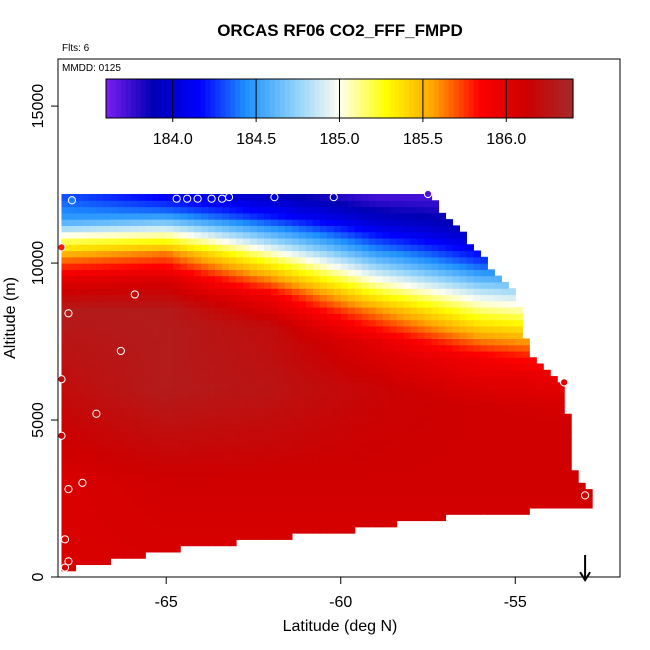 This screenshot has height=650, width=650. Describe the element at coordinates (515, 602) in the screenshot. I see `x-tick-label: -55` at that location.